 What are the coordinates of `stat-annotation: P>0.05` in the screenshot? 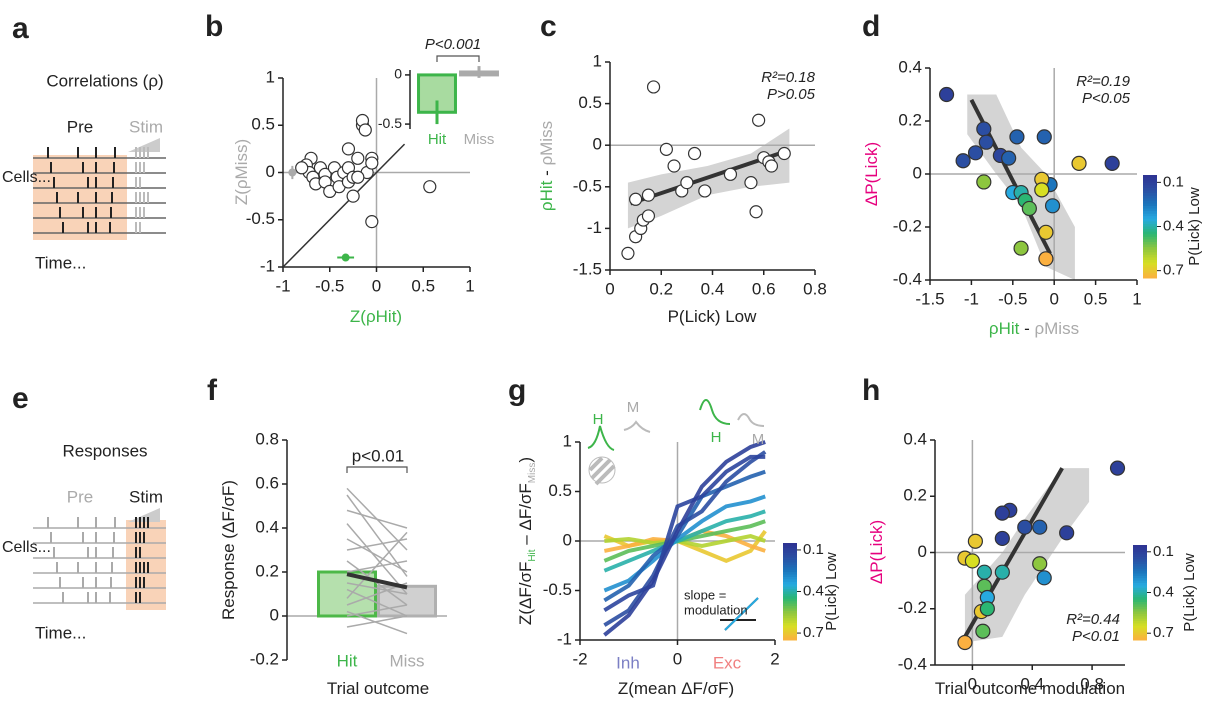 It's located at (791, 94).